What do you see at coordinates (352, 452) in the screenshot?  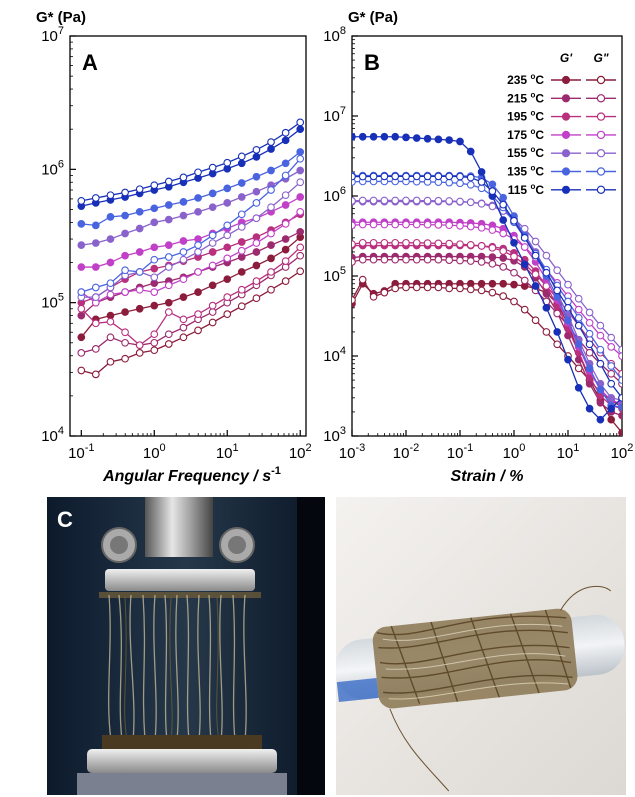 I see `x-tick-label: 10-3` at bounding box center [352, 452].